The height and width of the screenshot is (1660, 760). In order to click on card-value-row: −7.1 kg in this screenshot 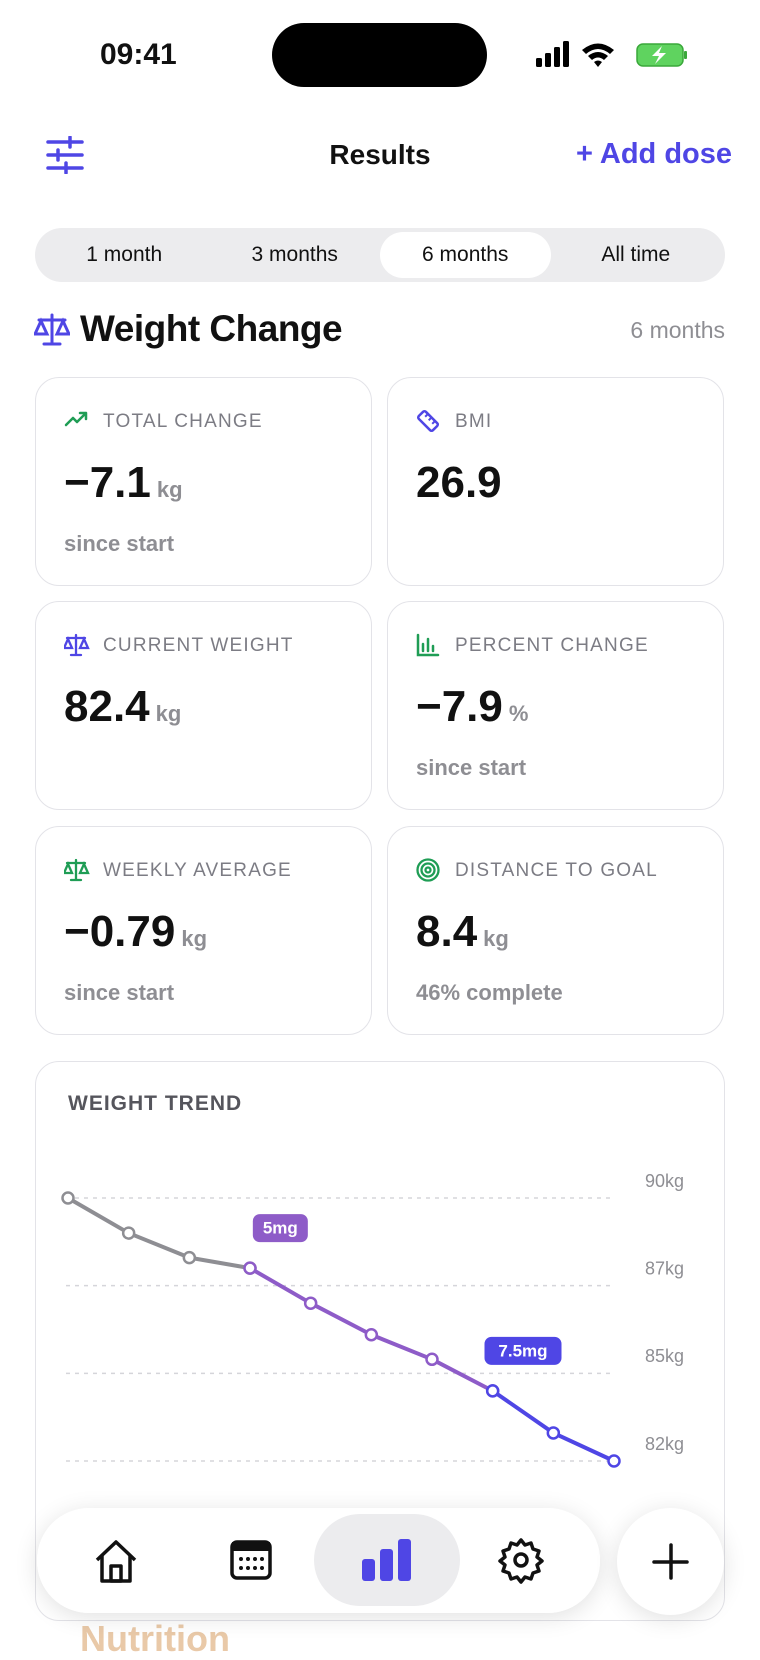, I will do `click(123, 483)`.